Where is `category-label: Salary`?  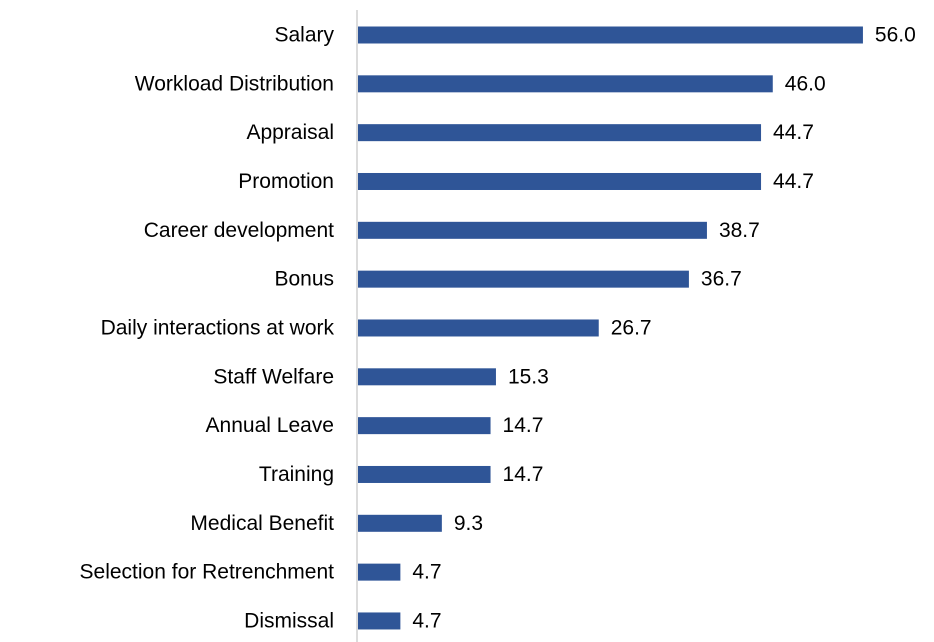 category-label: Salary is located at coordinates (304, 35).